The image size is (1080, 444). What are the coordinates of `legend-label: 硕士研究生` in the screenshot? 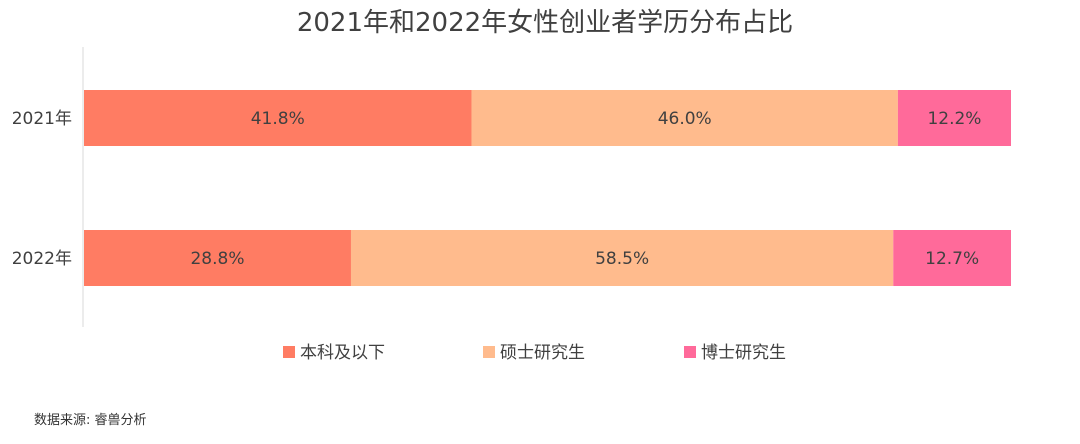 It's located at (542, 353).